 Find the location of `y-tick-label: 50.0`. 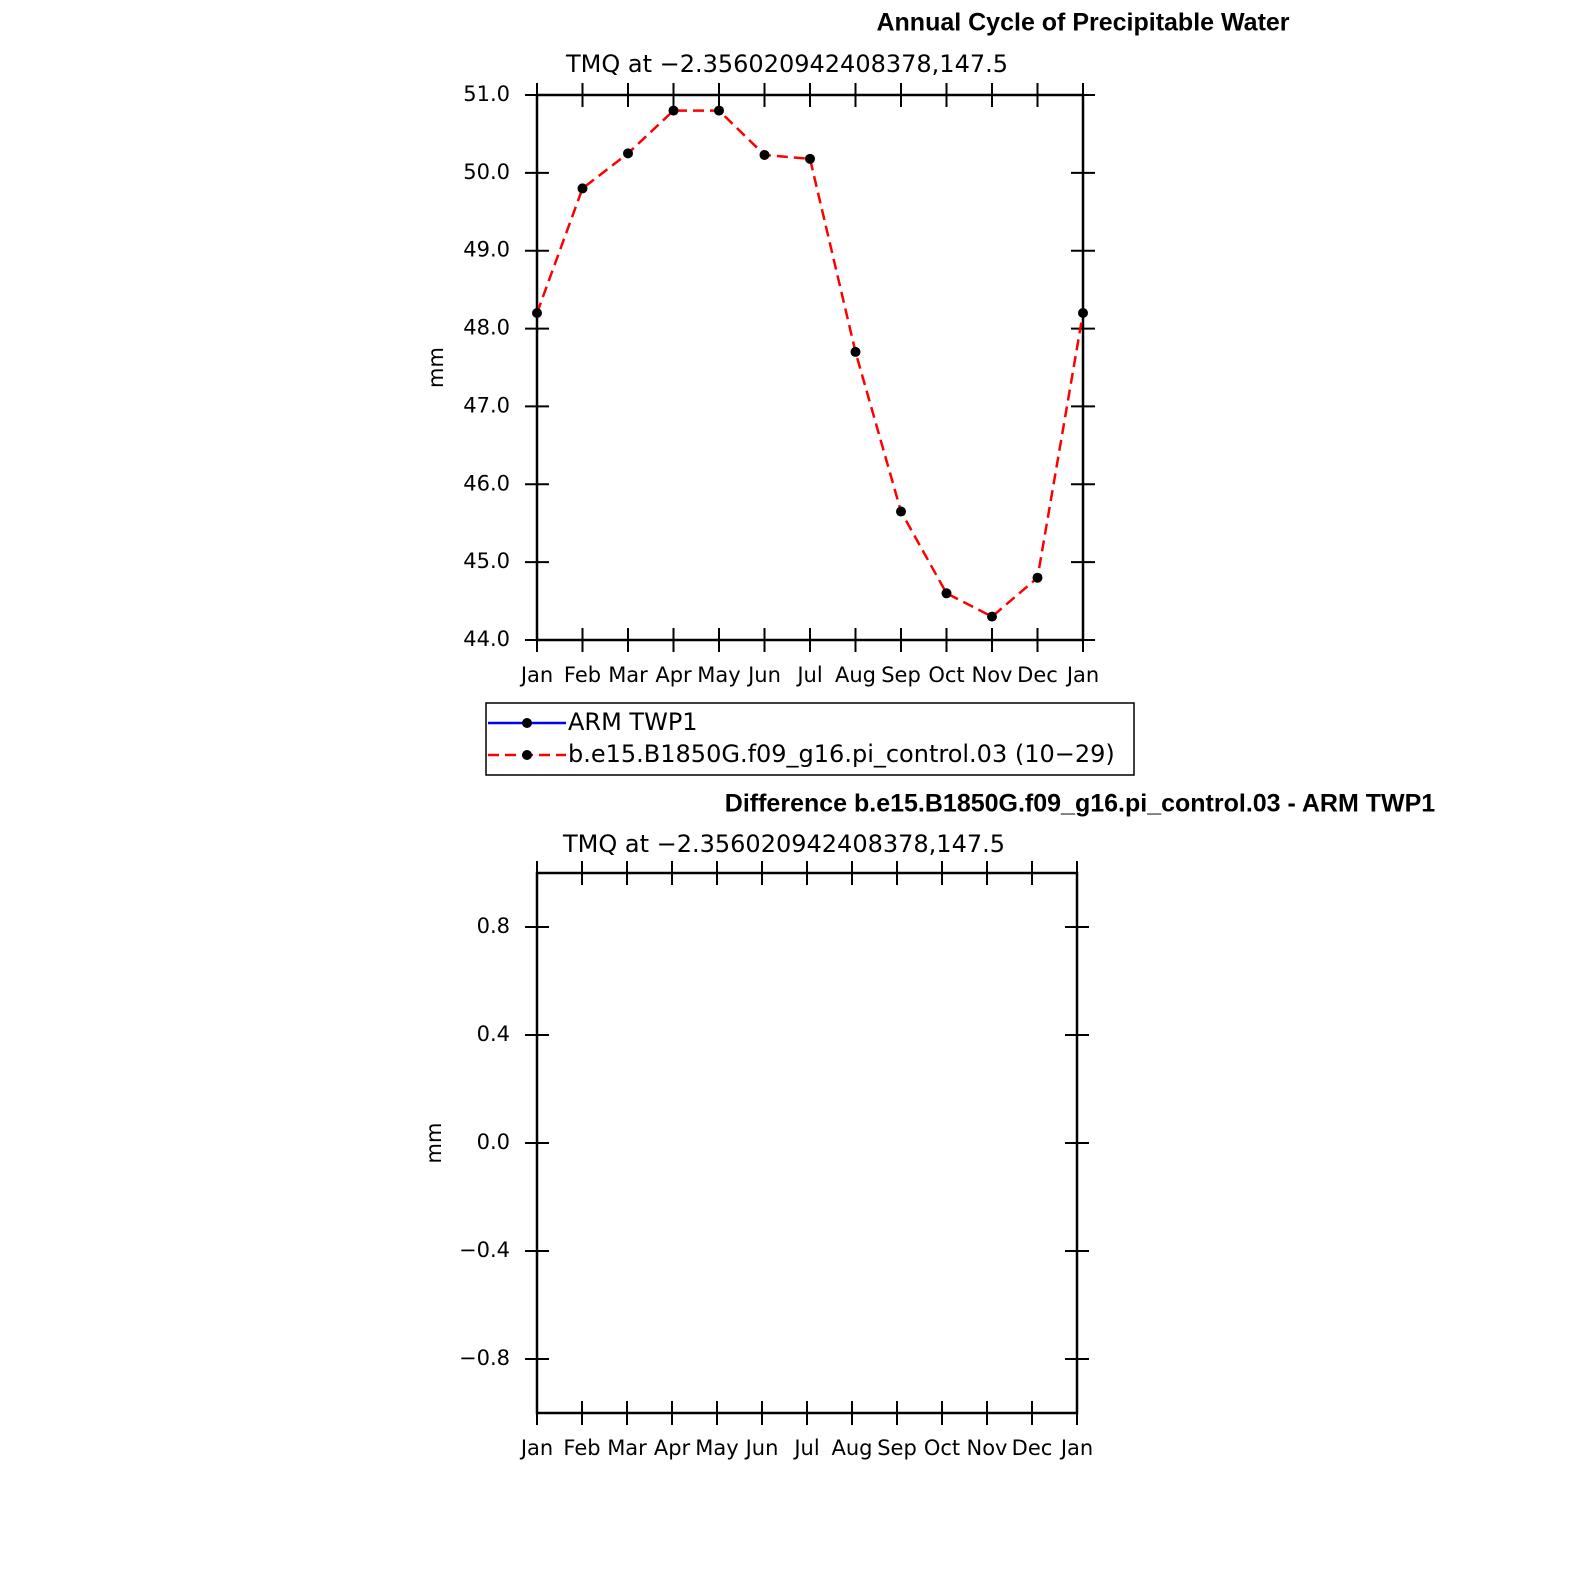

y-tick-label: 50.0 is located at coordinates (486, 172).